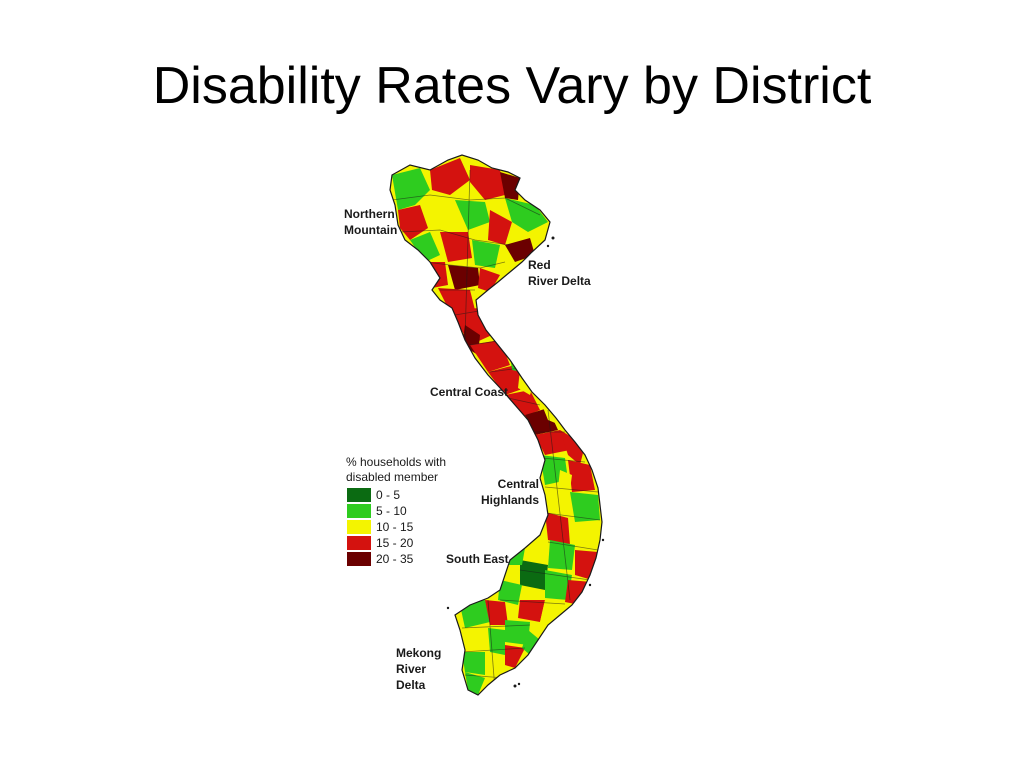 Image resolution: width=1024 pixels, height=768 pixels. Describe the element at coordinates (395, 527) in the screenshot. I see `legend-label: 10 - 15` at that location.